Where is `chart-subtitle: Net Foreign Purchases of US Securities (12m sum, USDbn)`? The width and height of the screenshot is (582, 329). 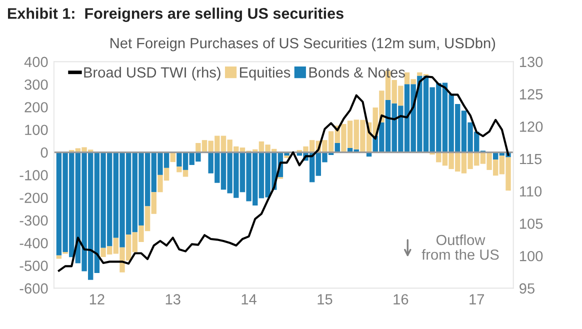 chart-subtitle: Net Foreign Purchases of US Securities (12m sum, USDbn) is located at coordinates (303, 45).